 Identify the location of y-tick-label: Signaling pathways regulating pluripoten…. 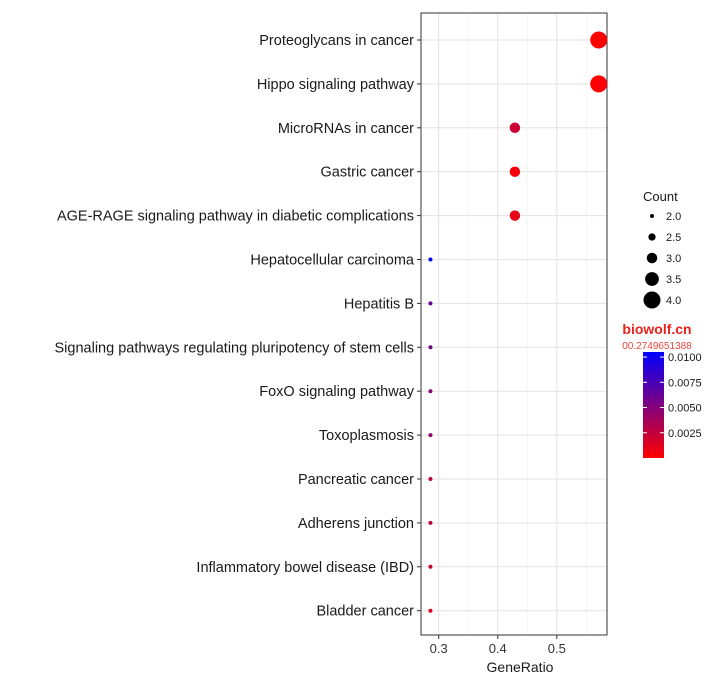
(234, 348).